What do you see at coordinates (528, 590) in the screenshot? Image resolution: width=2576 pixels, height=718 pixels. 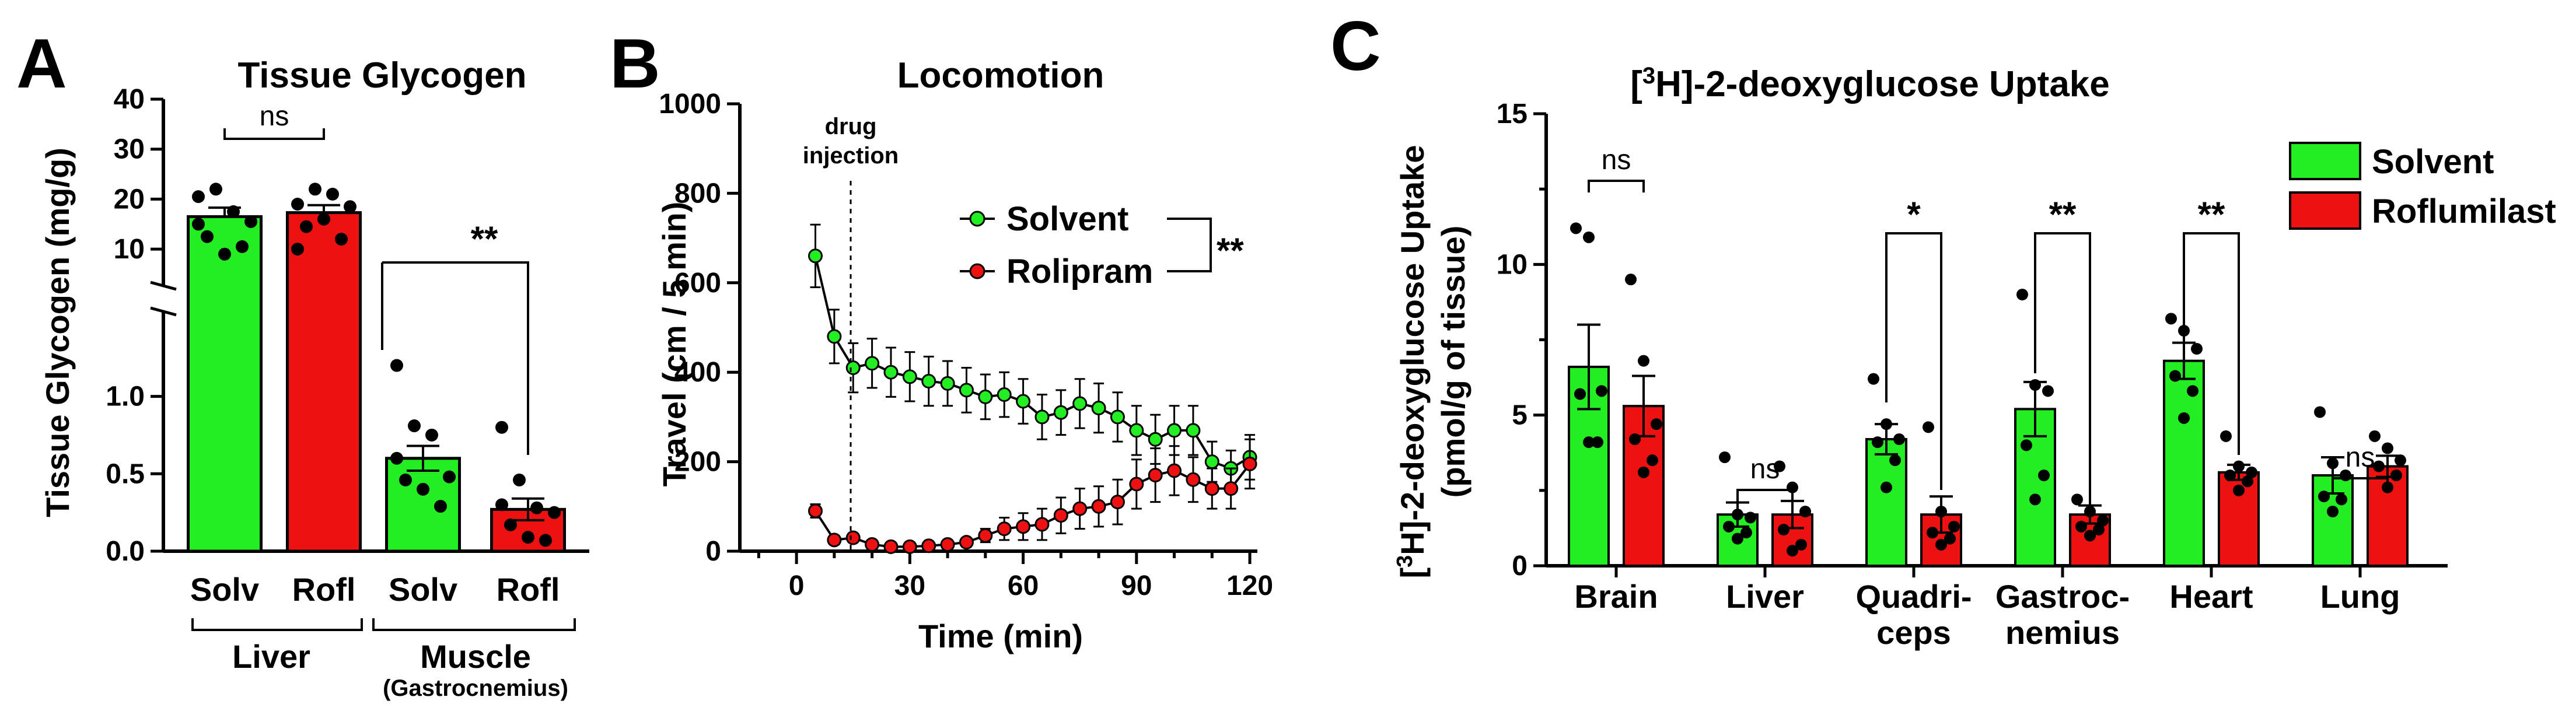 I see `panel-a-category-label: Rofl` at bounding box center [528, 590].